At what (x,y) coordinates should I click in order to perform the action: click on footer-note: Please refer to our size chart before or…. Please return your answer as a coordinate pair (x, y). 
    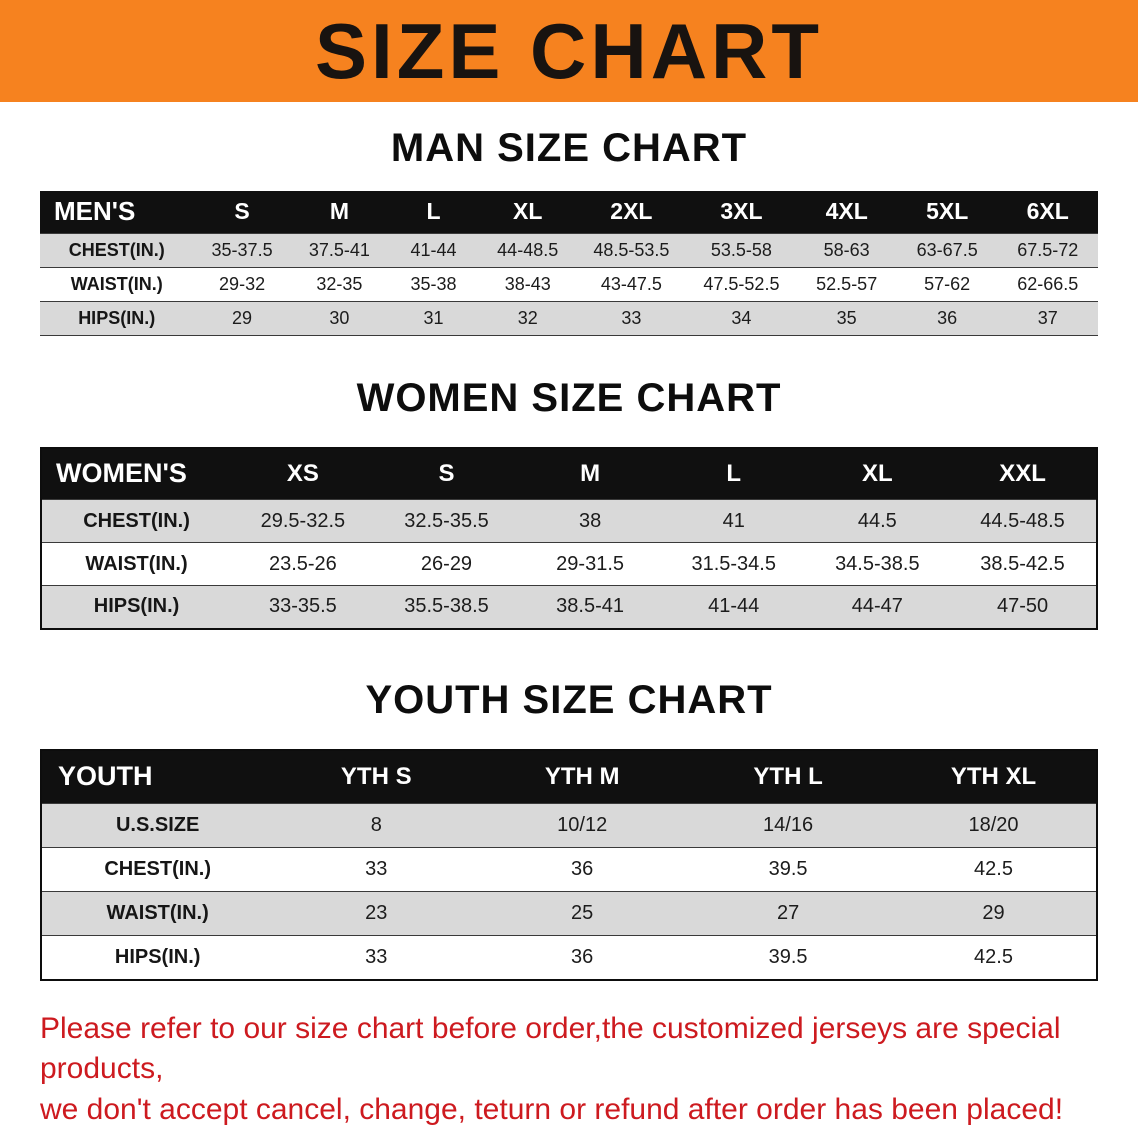
    Looking at the image, I should click on (575, 1070).